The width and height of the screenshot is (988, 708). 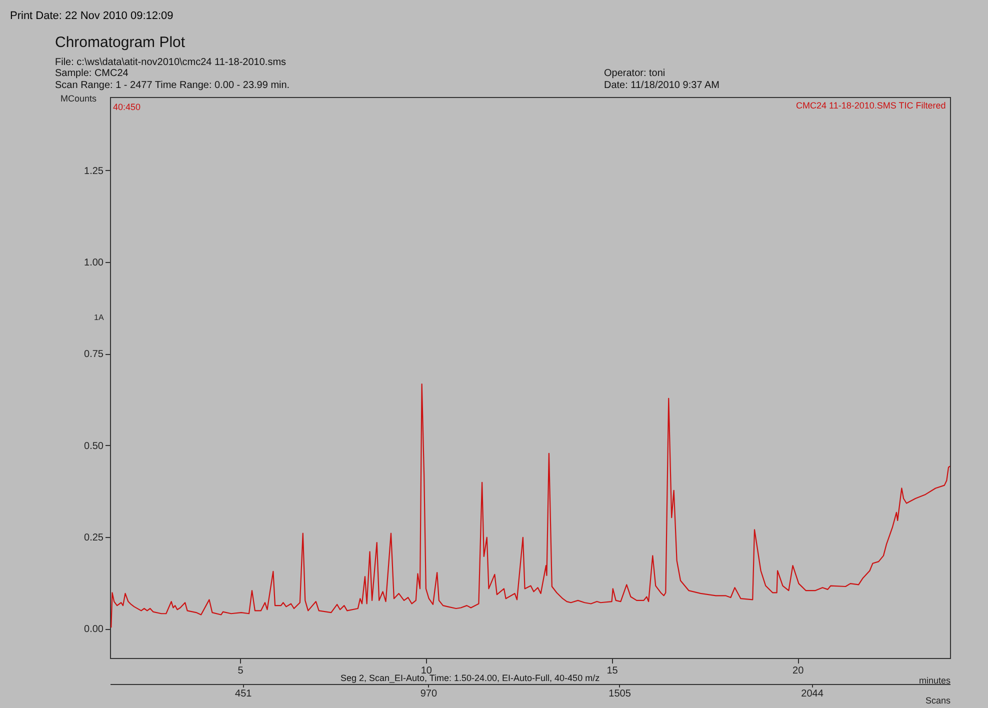 What do you see at coordinates (170, 62) in the screenshot?
I see `text: File: c:\ws\data\atit-nov2010\cmc24 11-18-2010.sms` at bounding box center [170, 62].